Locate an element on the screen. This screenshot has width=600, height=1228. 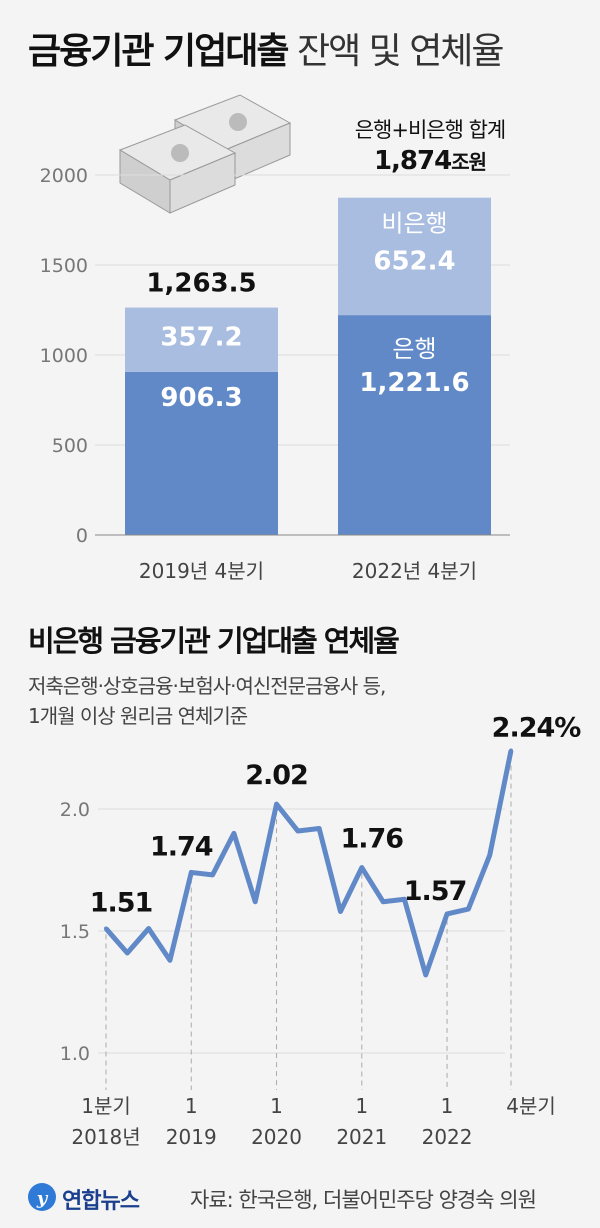
value-label-nonbank: 652.4 is located at coordinates (414, 262).